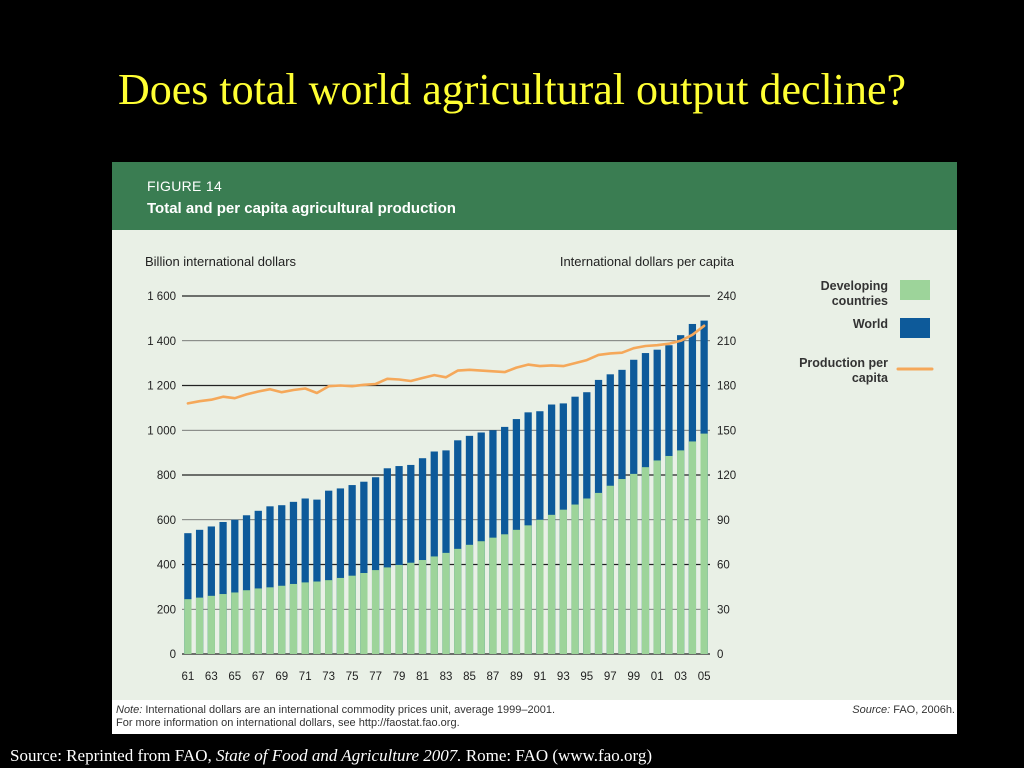  I want to click on right-tick-label: 150, so click(726, 431).